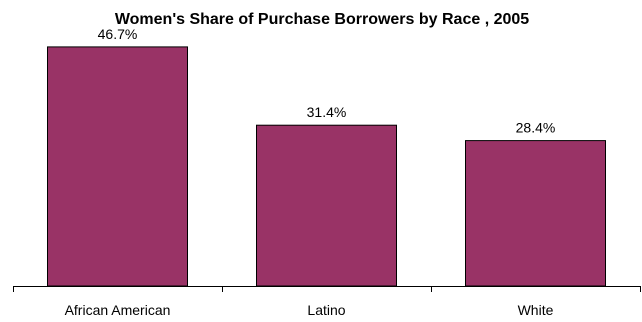 This screenshot has width=642, height=322. What do you see at coordinates (326, 205) in the screenshot?
I see `bar-latino` at bounding box center [326, 205].